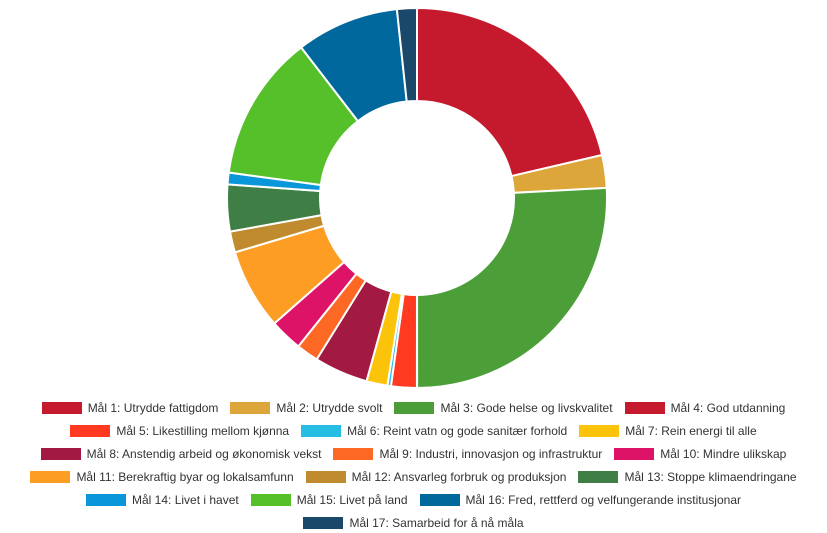 Image resolution: width=827 pixels, height=533 pixels. Describe the element at coordinates (723, 454) in the screenshot. I see `legend-label: Mål 10: Mindre ulikskap` at that location.